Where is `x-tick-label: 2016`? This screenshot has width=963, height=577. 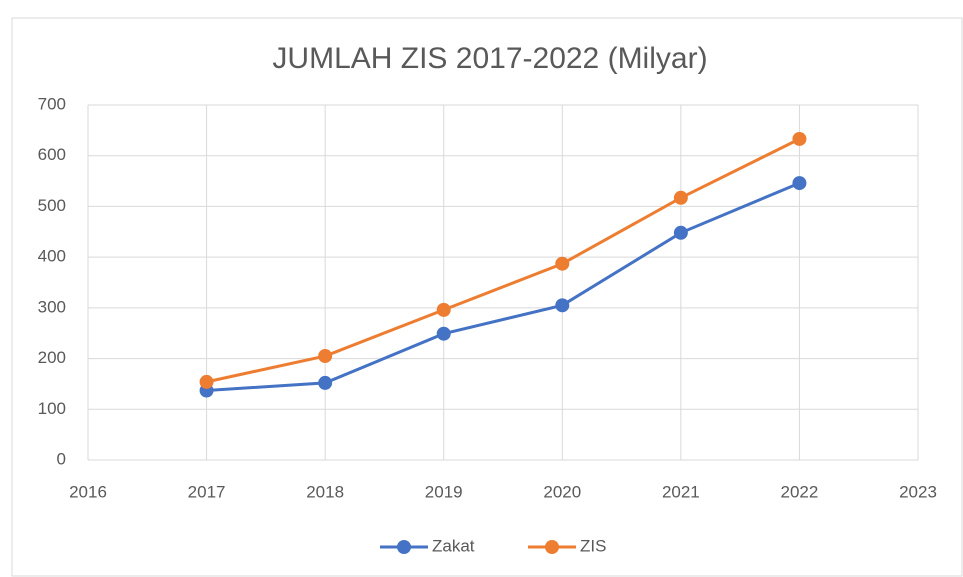 x-tick-label: 2016 is located at coordinates (88, 491).